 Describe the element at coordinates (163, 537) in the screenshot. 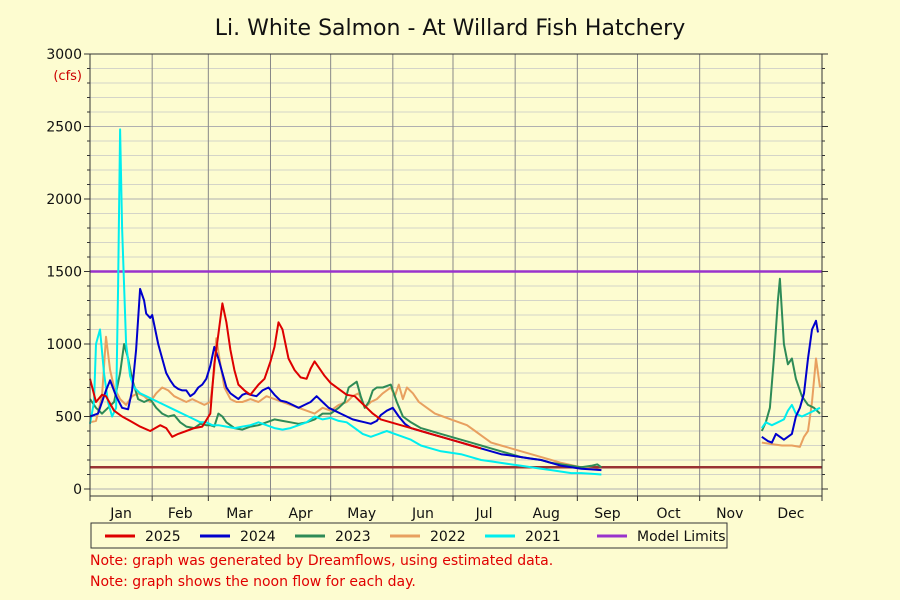

I see `legend-label: 2025` at that location.